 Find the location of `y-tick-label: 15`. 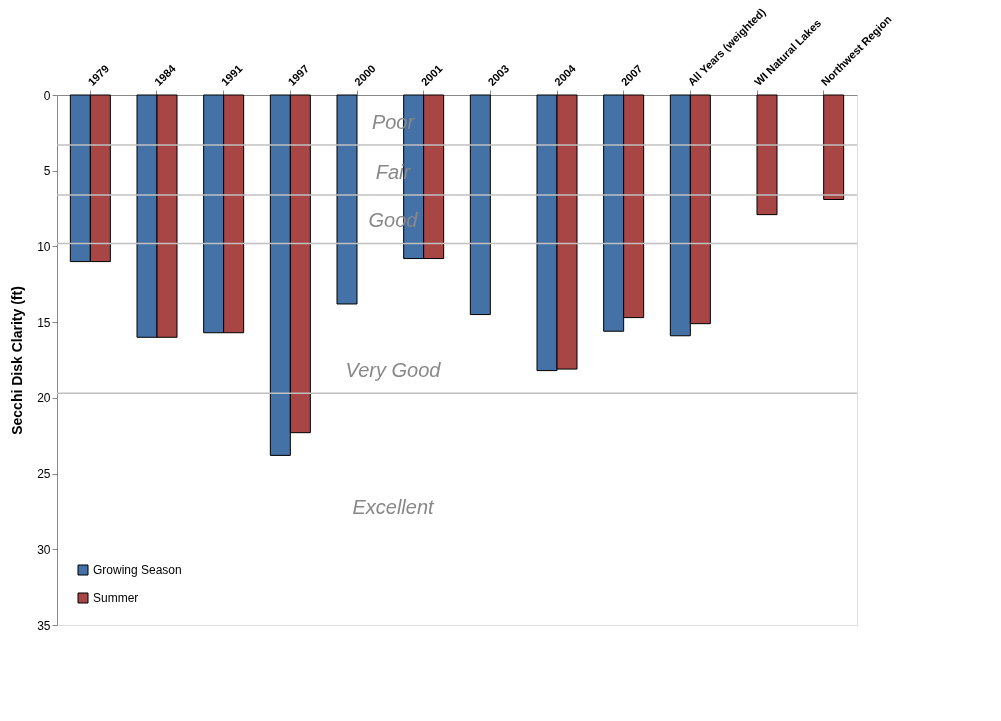

y-tick-label: 15 is located at coordinates (44, 322).